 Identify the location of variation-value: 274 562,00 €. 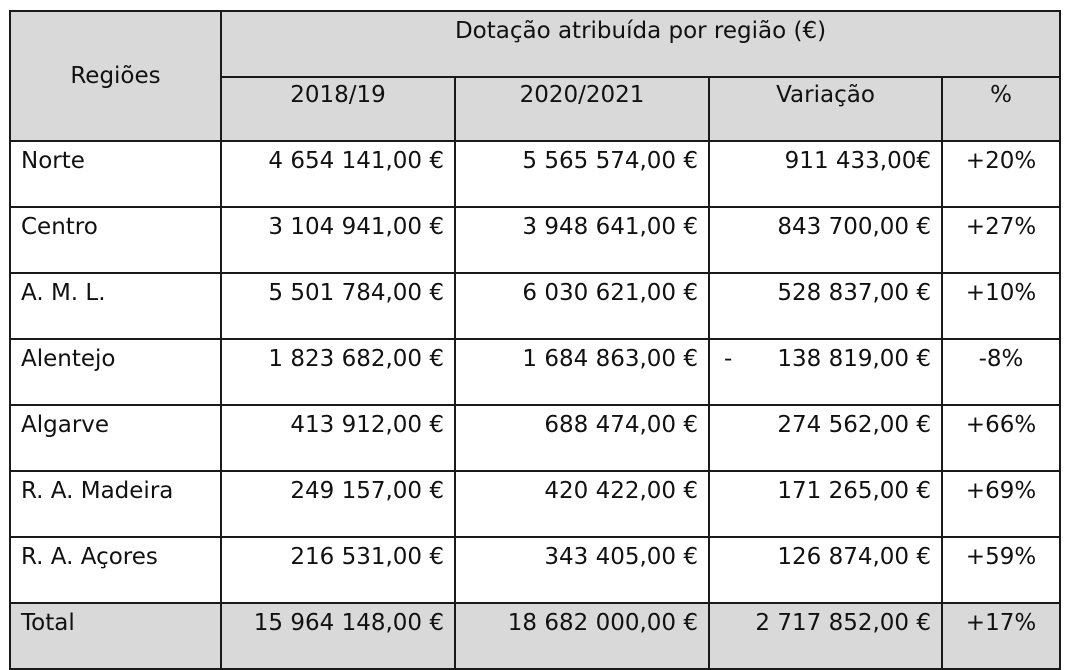
(854, 425).